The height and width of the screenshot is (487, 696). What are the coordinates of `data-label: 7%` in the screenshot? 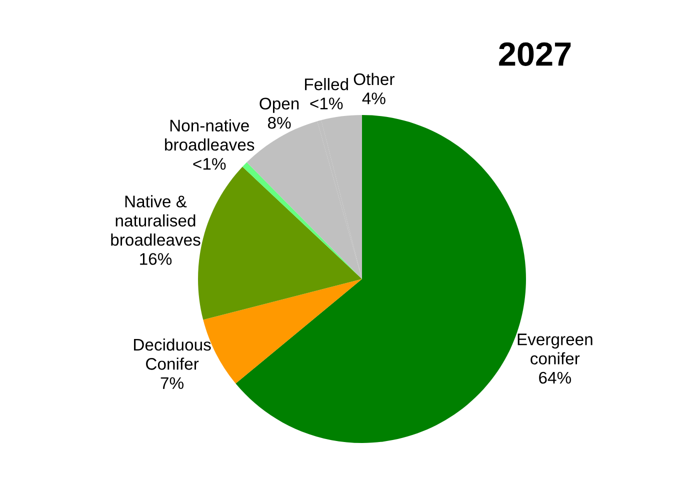 It's located at (172, 383).